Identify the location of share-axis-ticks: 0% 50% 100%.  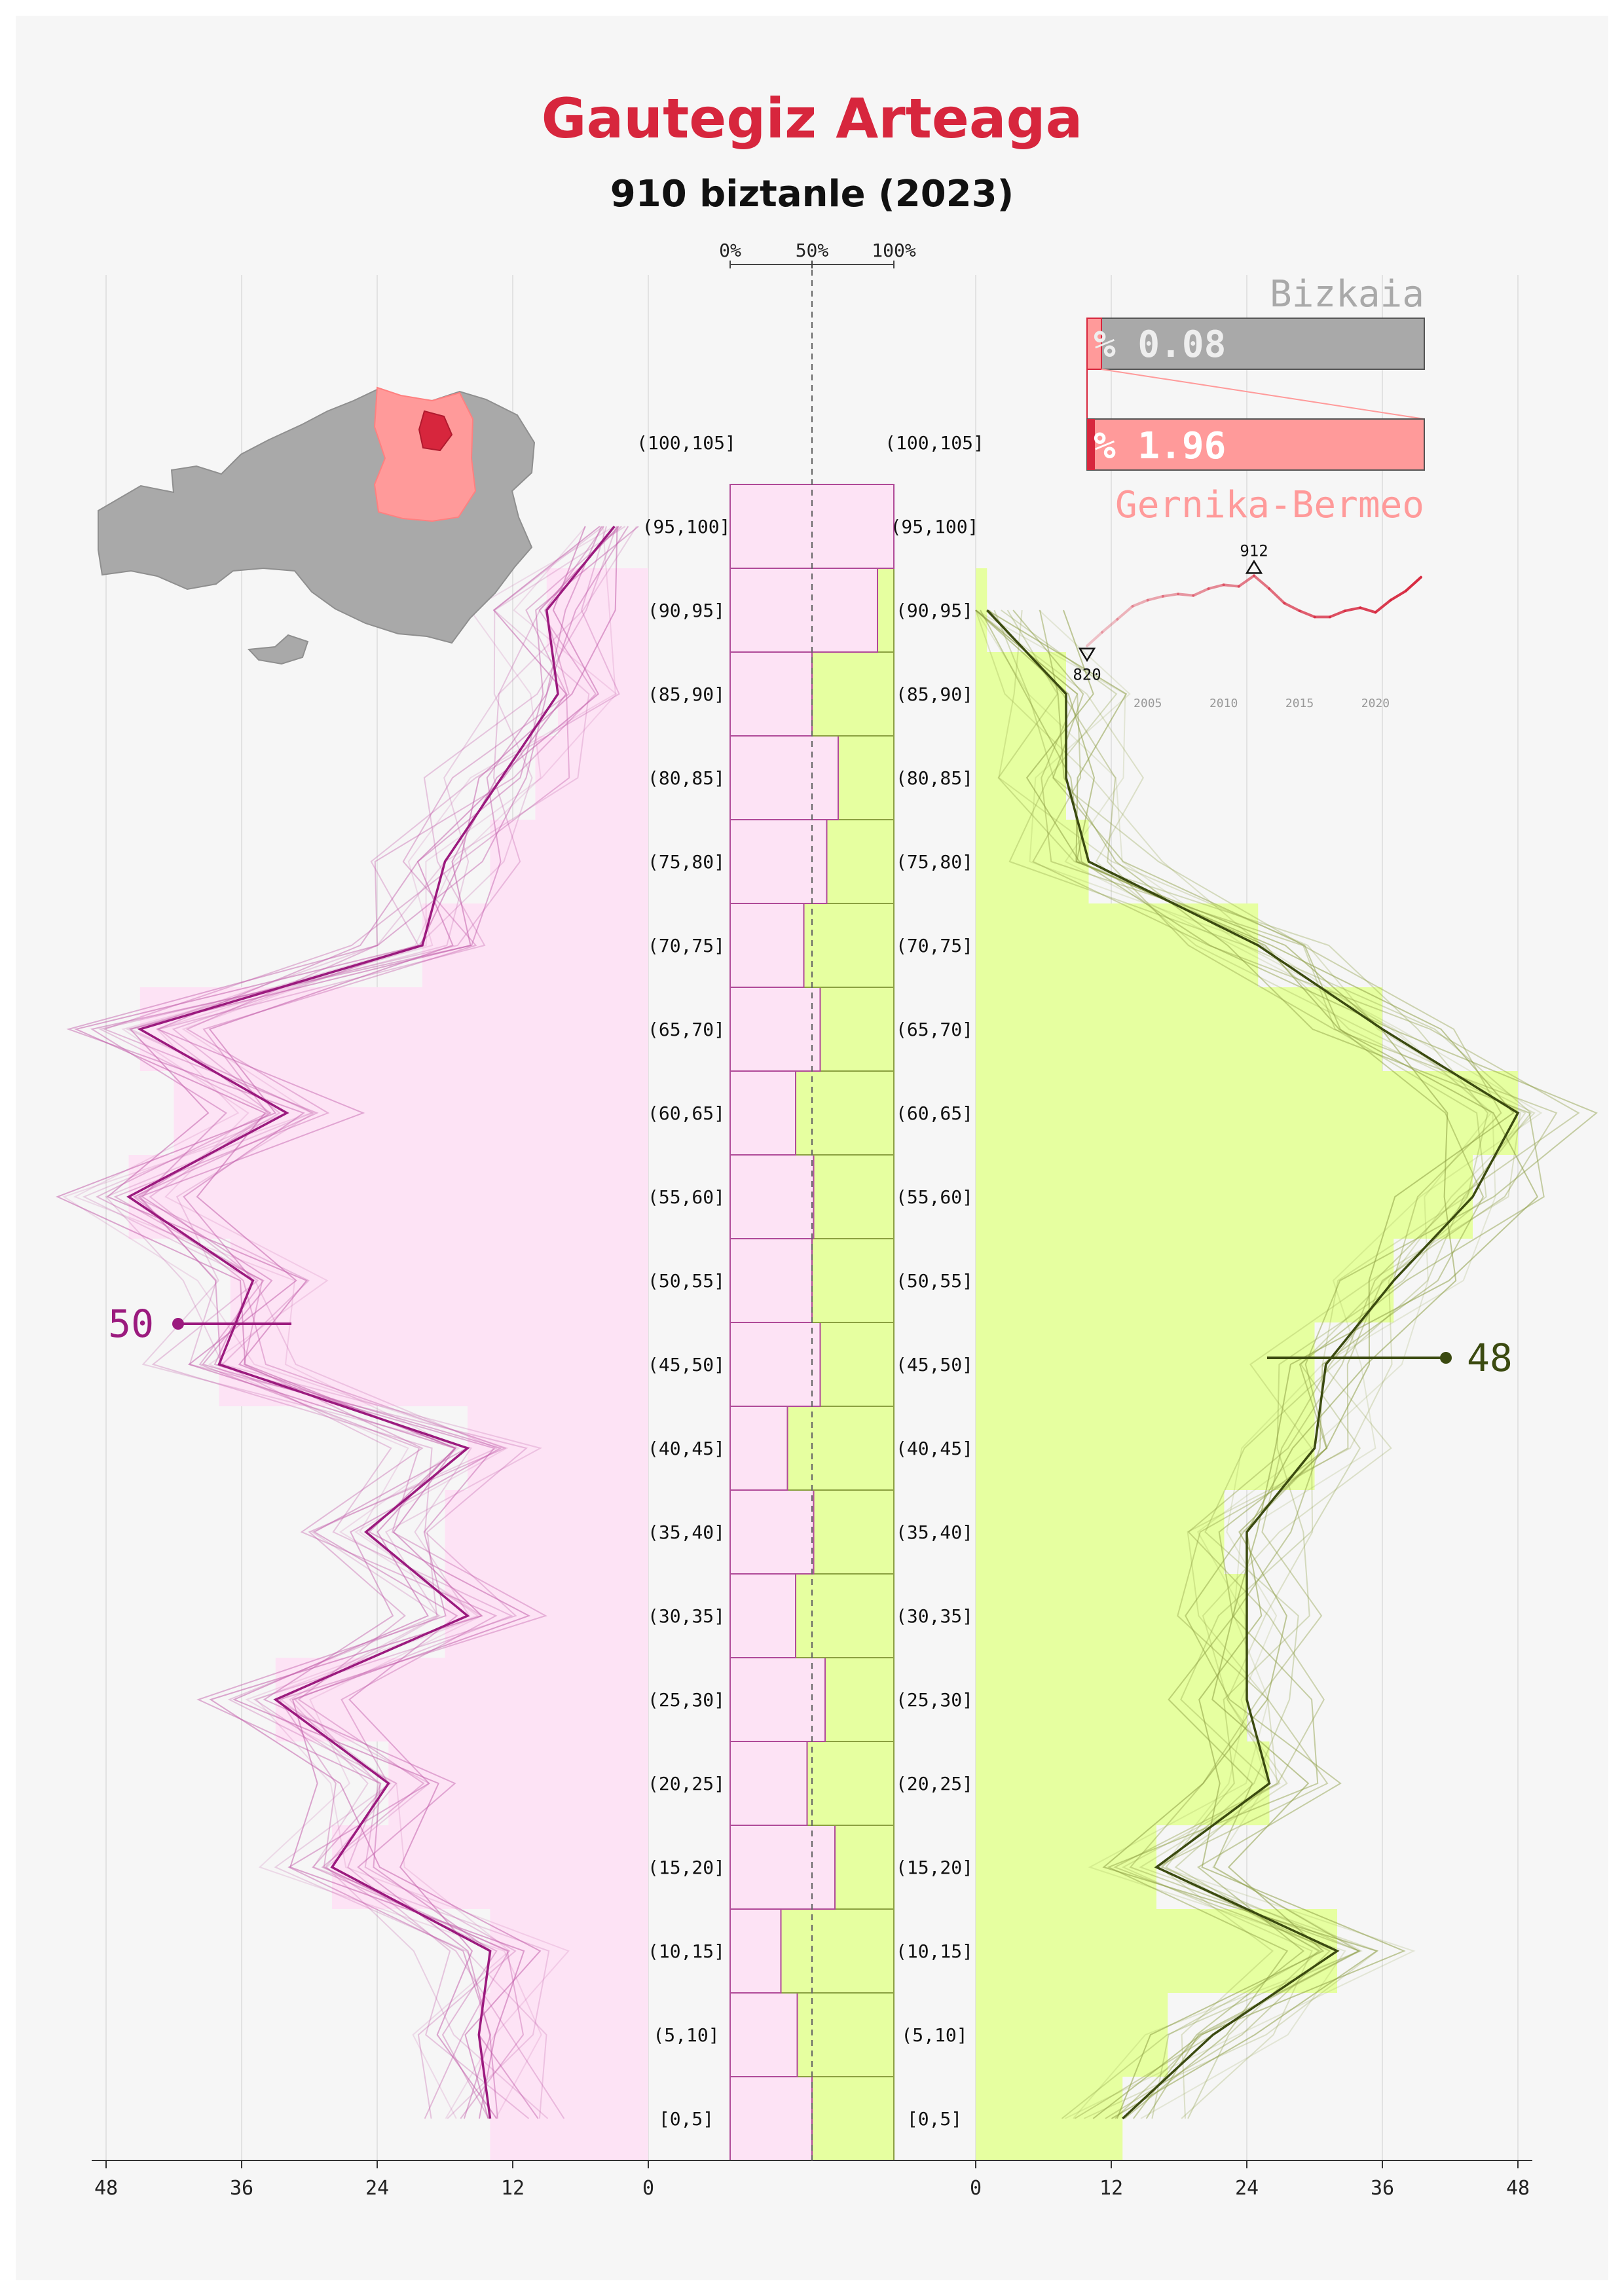
(817, 254).